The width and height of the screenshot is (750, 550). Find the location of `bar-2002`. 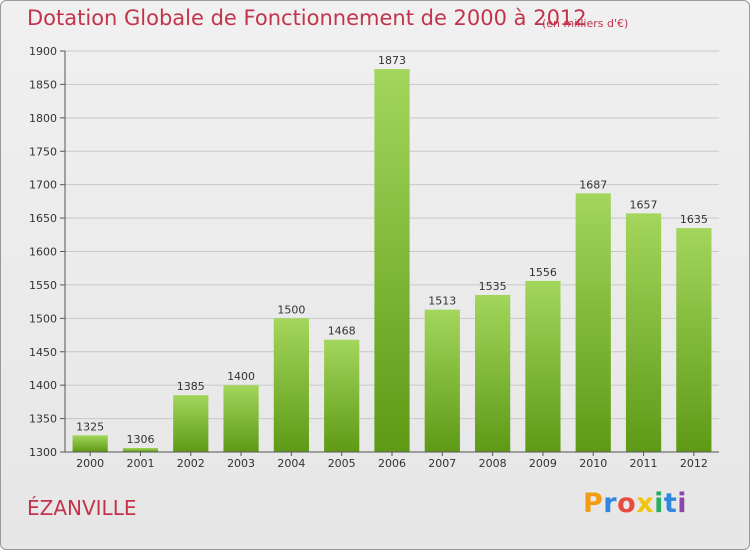

bar-2002 is located at coordinates (191, 423).